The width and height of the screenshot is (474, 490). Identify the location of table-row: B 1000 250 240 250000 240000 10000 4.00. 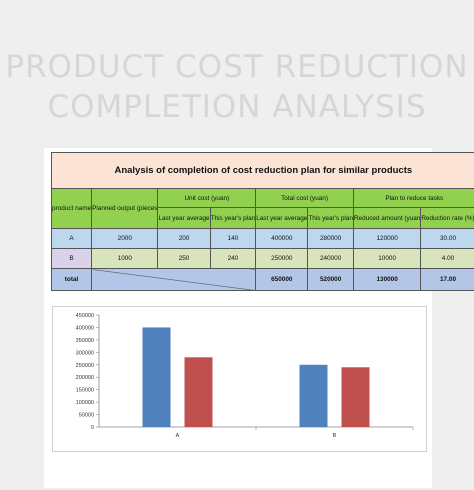
(262, 258).